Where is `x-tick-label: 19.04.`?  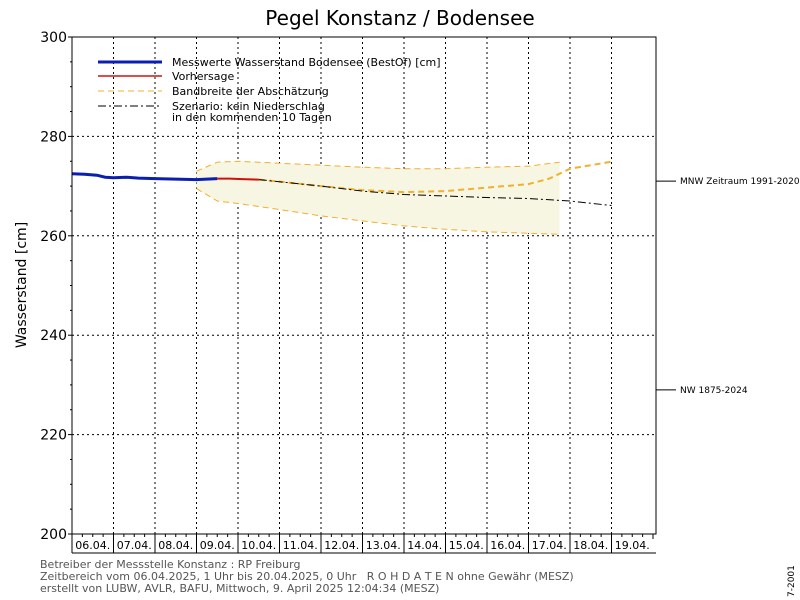 x-tick-label: 19.04. is located at coordinates (632, 545).